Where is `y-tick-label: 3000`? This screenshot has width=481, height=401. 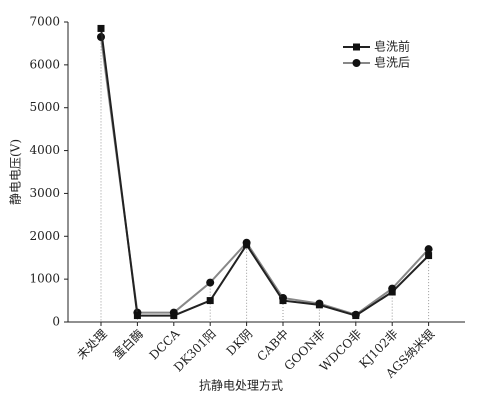
y-tick-label: 3000 is located at coordinates (44, 193).